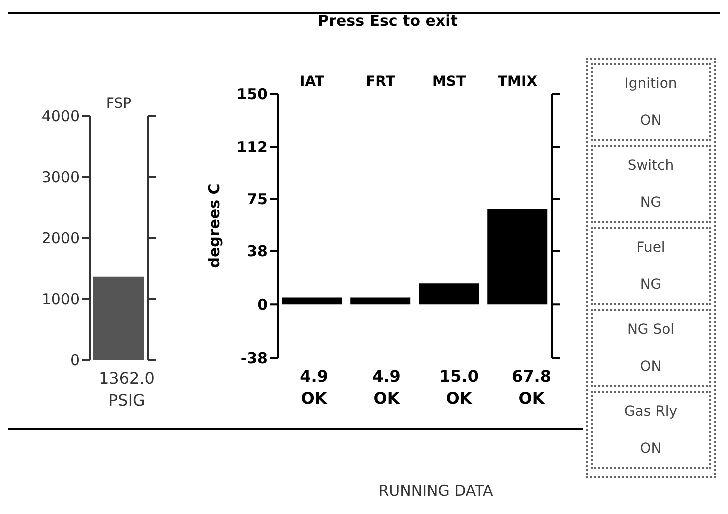  What do you see at coordinates (436, 491) in the screenshot?
I see `text: RUNNING DATA` at bounding box center [436, 491].